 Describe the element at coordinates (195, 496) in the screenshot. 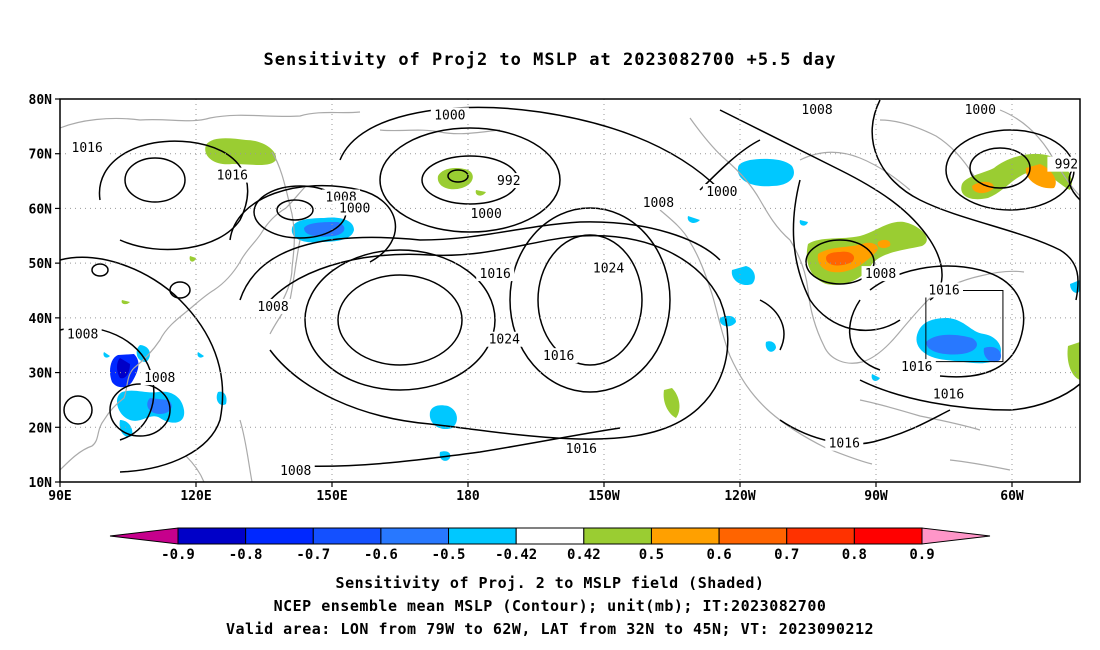

I see `lon-tick-label: 120E` at that location.